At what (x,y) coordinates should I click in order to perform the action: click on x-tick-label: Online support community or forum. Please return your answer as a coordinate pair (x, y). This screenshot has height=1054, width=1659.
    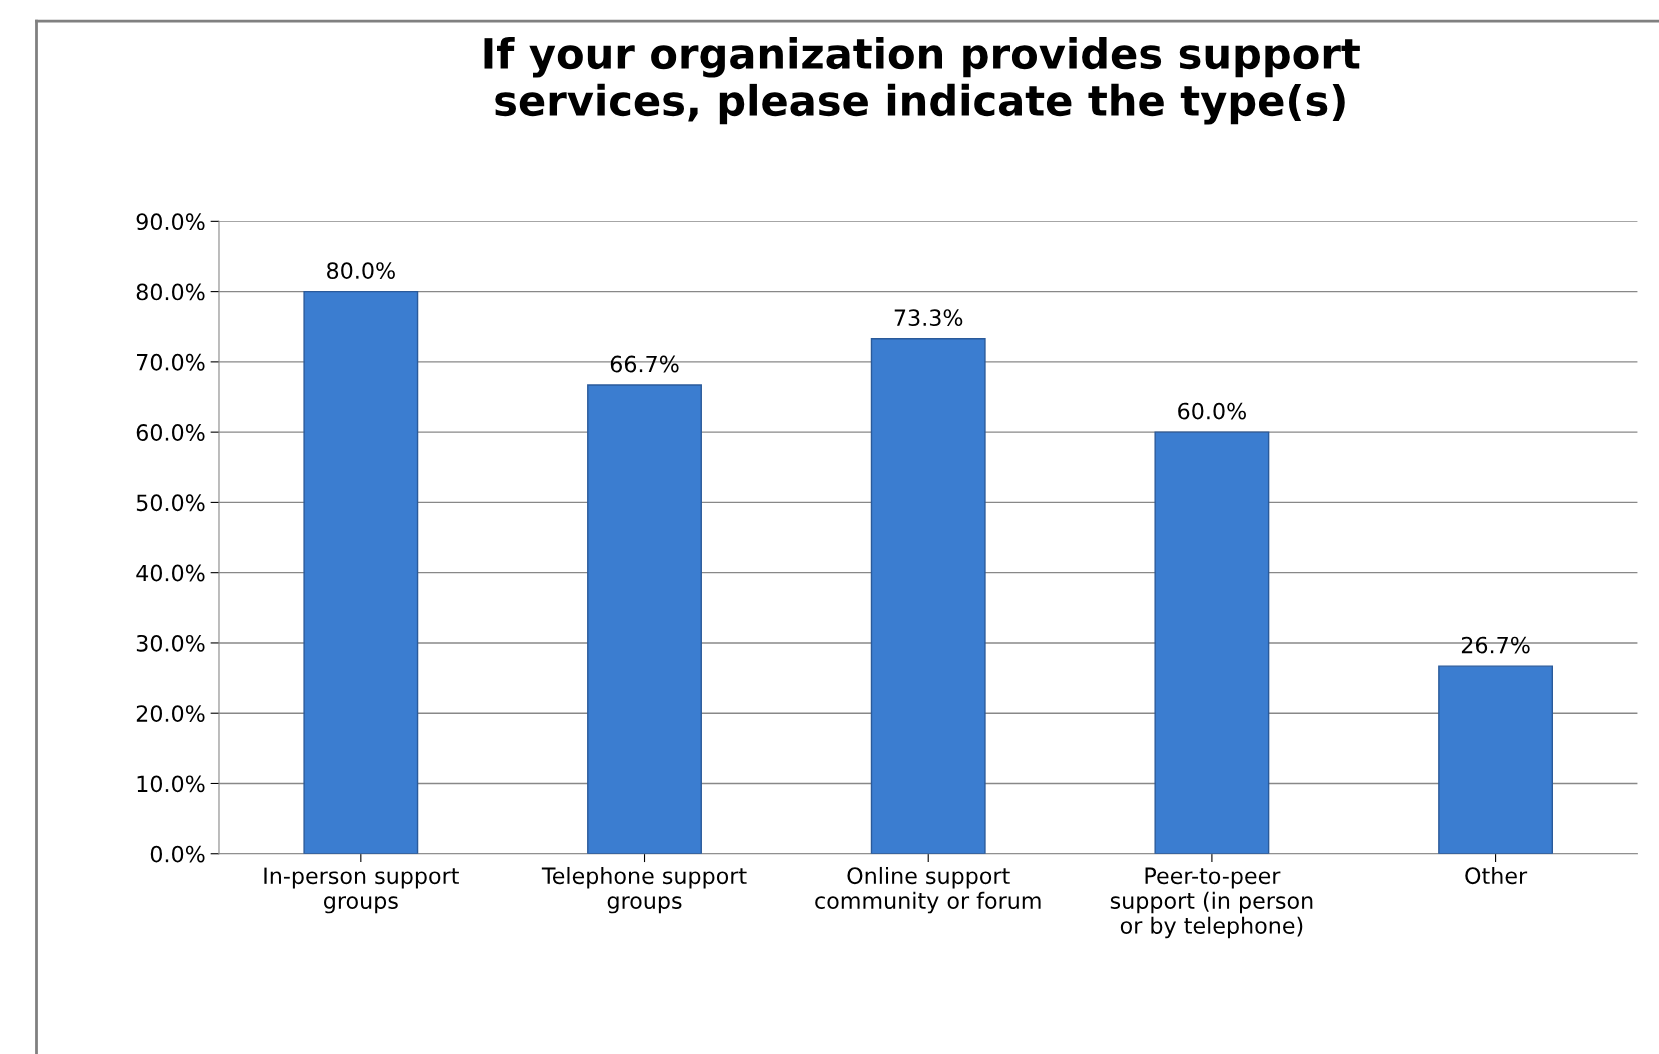
    Looking at the image, I should click on (928, 890).